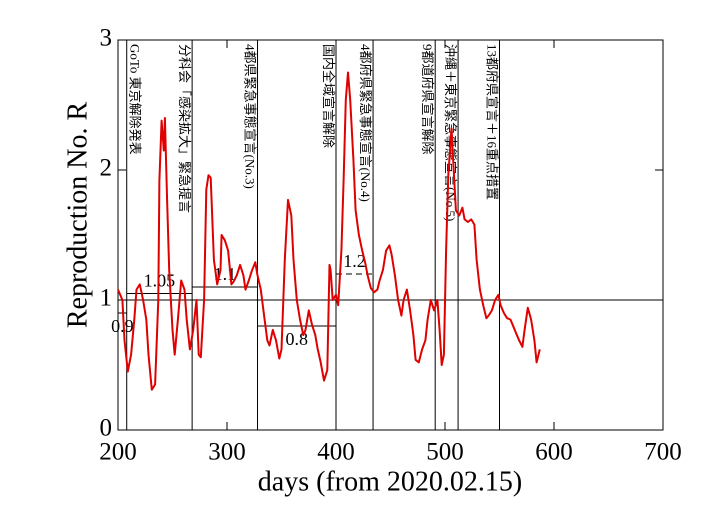 The width and height of the screenshot is (703, 509). What do you see at coordinates (365, 123) in the screenshot?
I see `event-label: 4都府県緊急事態宣言(No.4)` at bounding box center [365, 123].